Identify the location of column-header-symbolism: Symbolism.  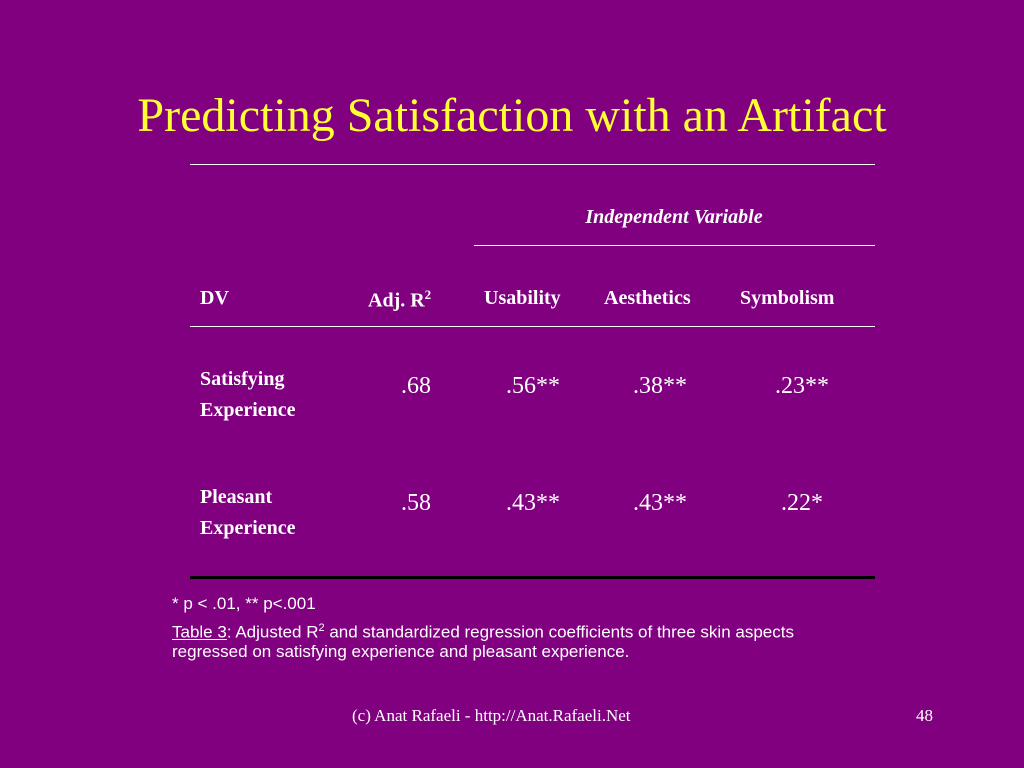
(787, 298).